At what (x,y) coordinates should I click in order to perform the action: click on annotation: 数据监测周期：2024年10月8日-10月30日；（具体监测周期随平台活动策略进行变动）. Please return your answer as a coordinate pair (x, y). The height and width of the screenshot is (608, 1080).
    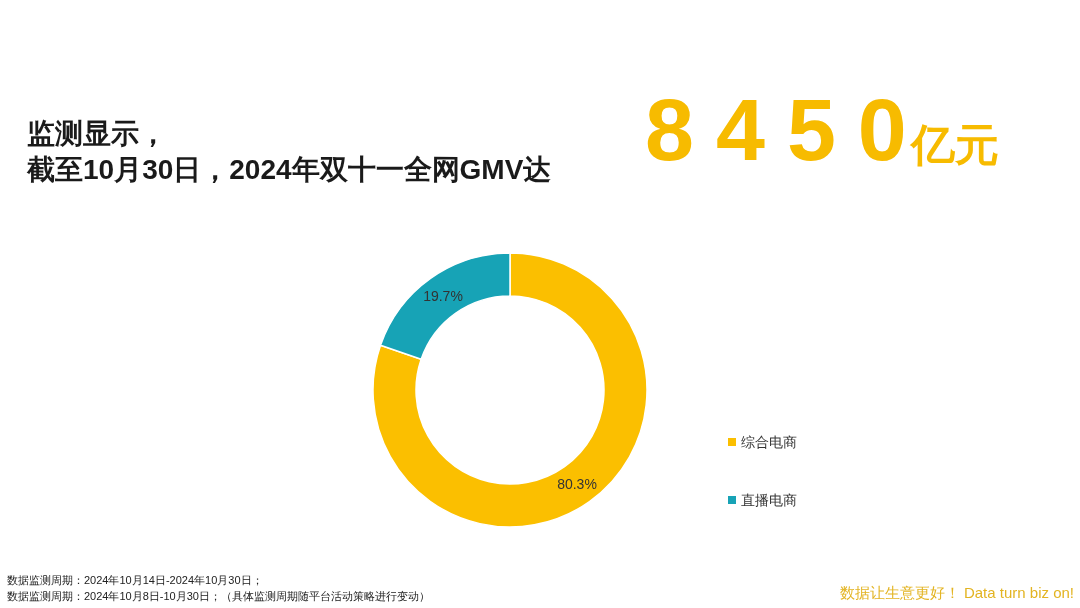
    Looking at the image, I should click on (218, 596).